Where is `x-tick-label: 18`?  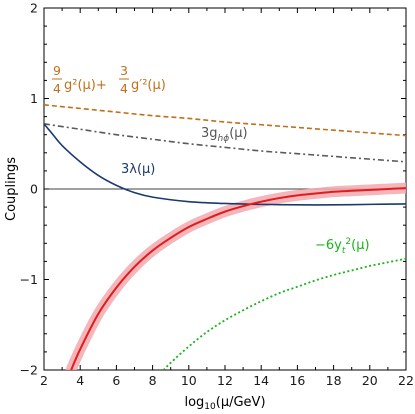
x-tick-label: 18 is located at coordinates (334, 380).